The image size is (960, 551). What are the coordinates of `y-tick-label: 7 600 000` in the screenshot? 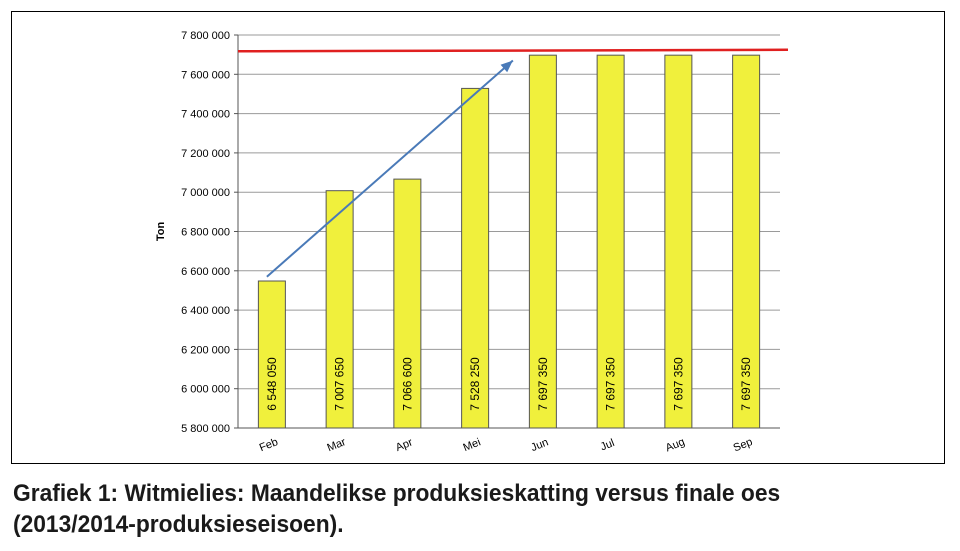 It's located at (205, 75).